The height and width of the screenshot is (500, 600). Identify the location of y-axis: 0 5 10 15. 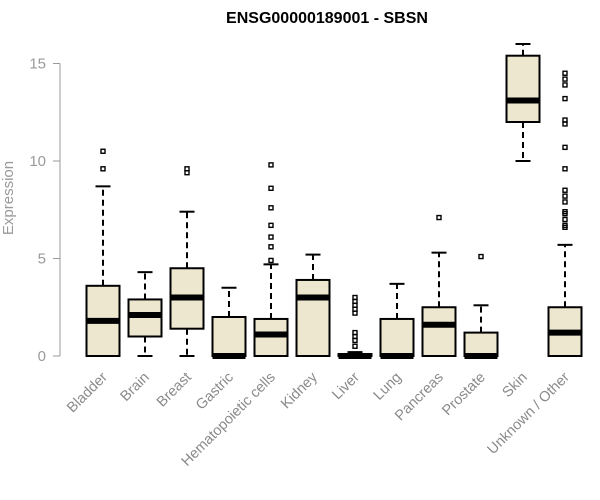
(45, 210).